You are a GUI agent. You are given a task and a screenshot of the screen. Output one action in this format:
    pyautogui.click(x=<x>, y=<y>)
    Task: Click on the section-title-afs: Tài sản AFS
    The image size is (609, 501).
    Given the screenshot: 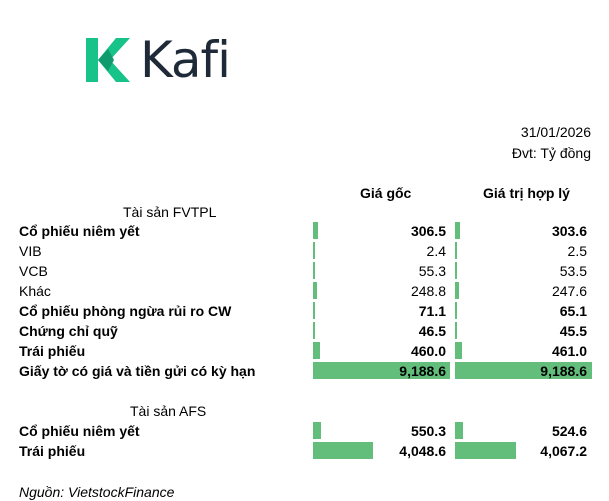 What is the action you would take?
    pyautogui.click(x=168, y=411)
    